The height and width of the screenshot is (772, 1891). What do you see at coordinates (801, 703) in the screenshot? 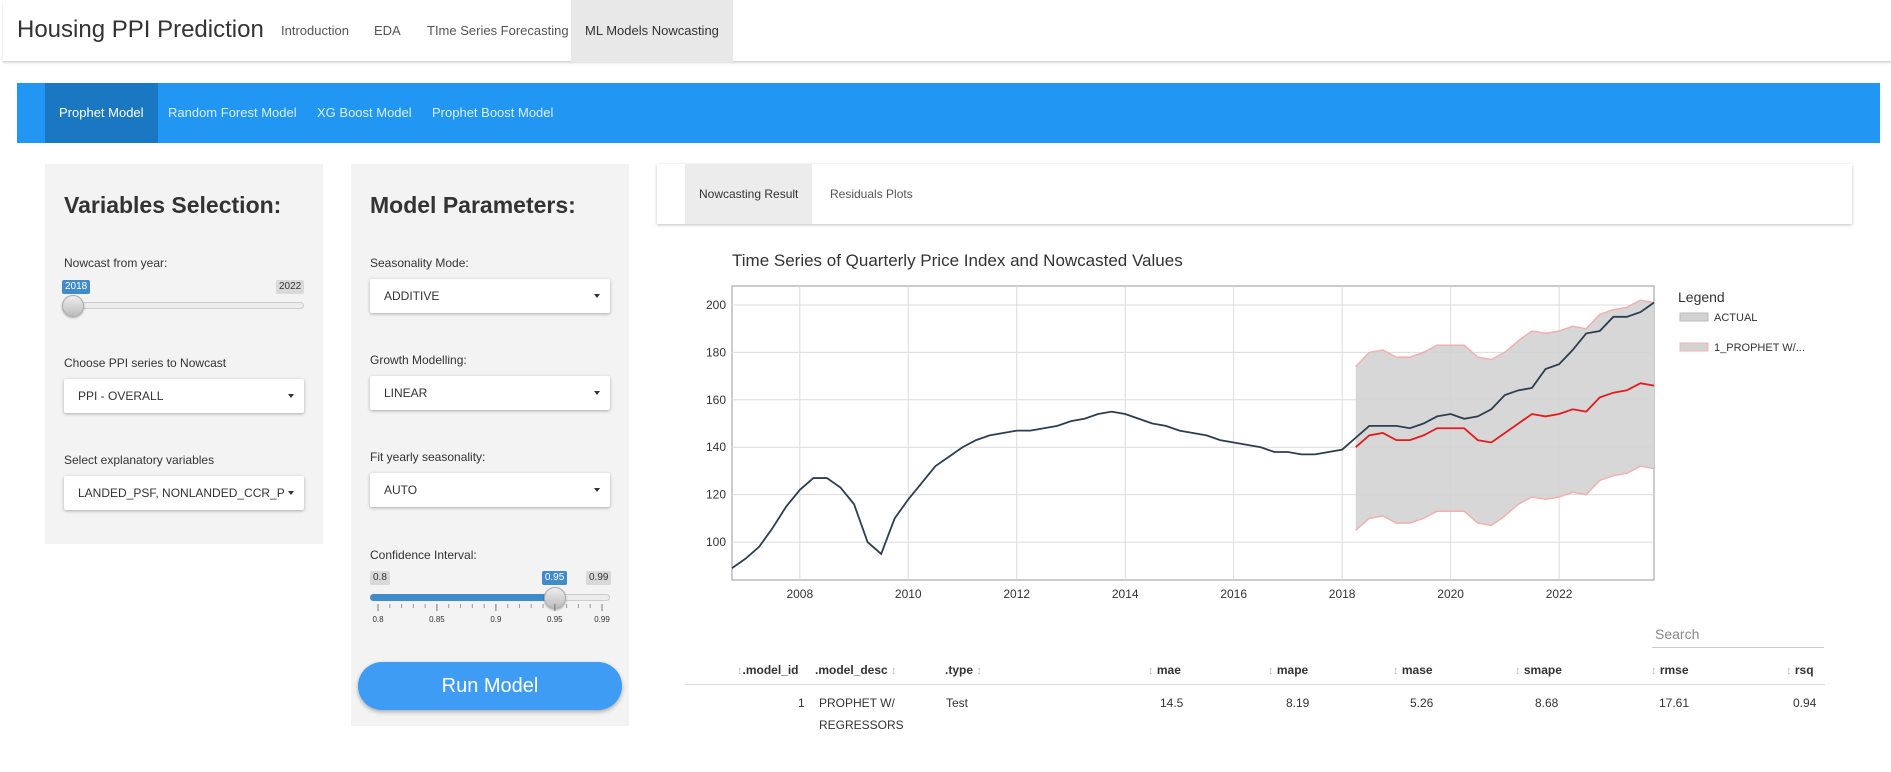
I see `cell-model-id: 1` at bounding box center [801, 703].